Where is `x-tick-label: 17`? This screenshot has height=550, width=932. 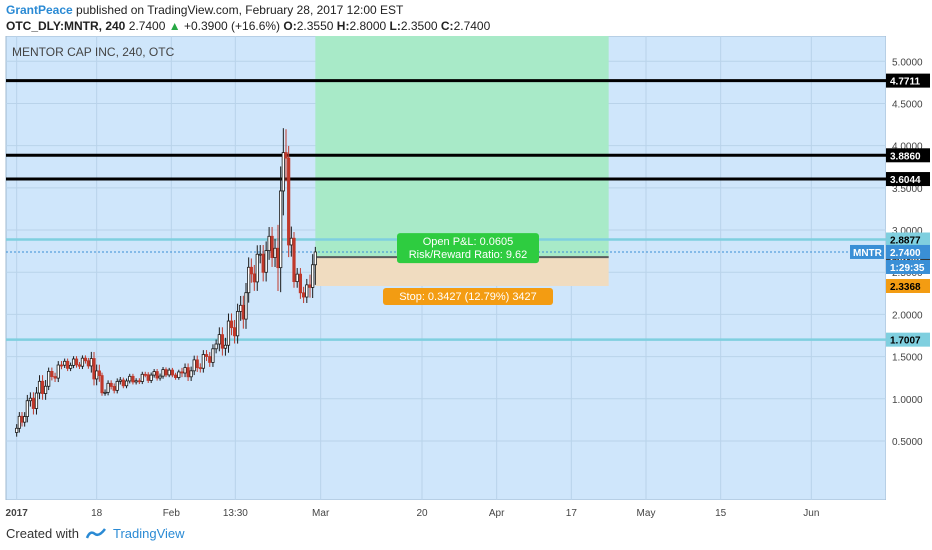
x-tick-label: 17 is located at coordinates (572, 513).